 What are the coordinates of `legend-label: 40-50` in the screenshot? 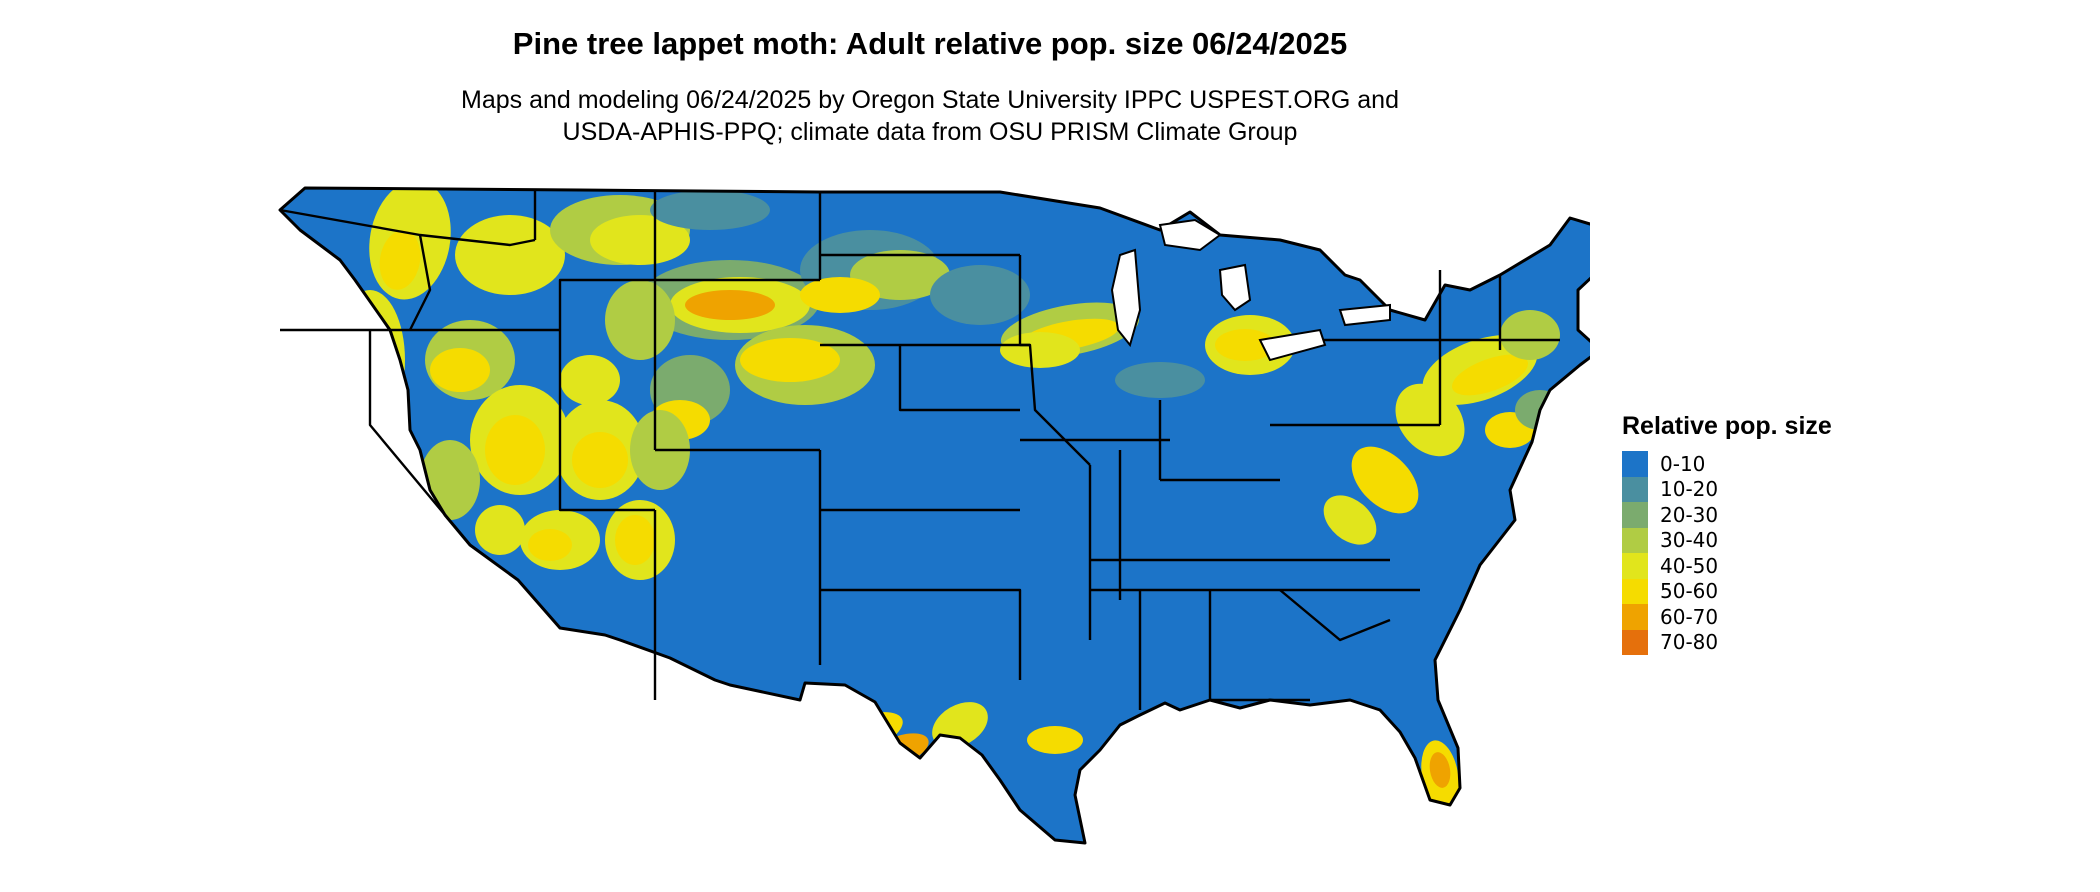 It's located at (1689, 565).